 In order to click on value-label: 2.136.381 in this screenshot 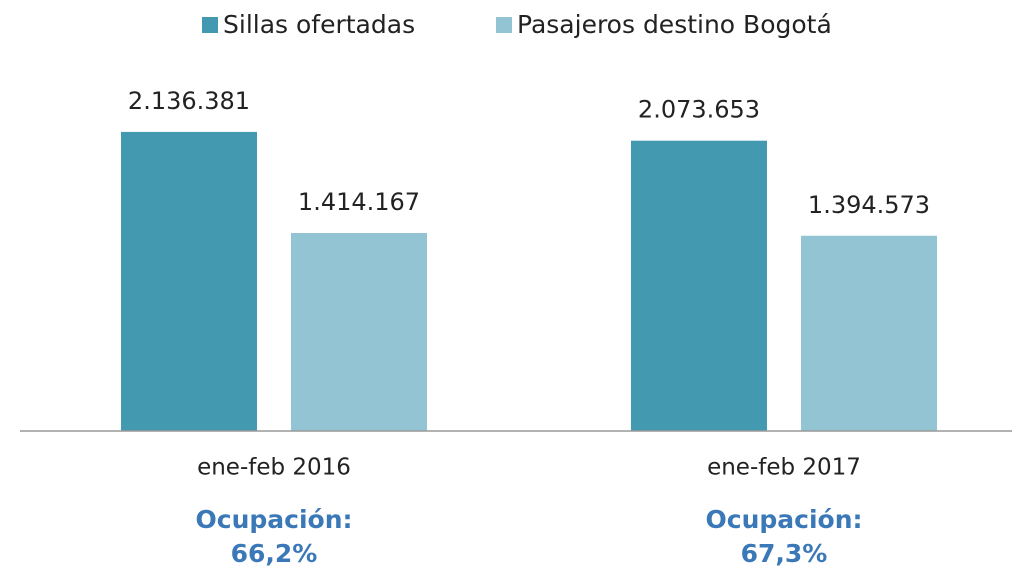, I will do `click(189, 101)`.